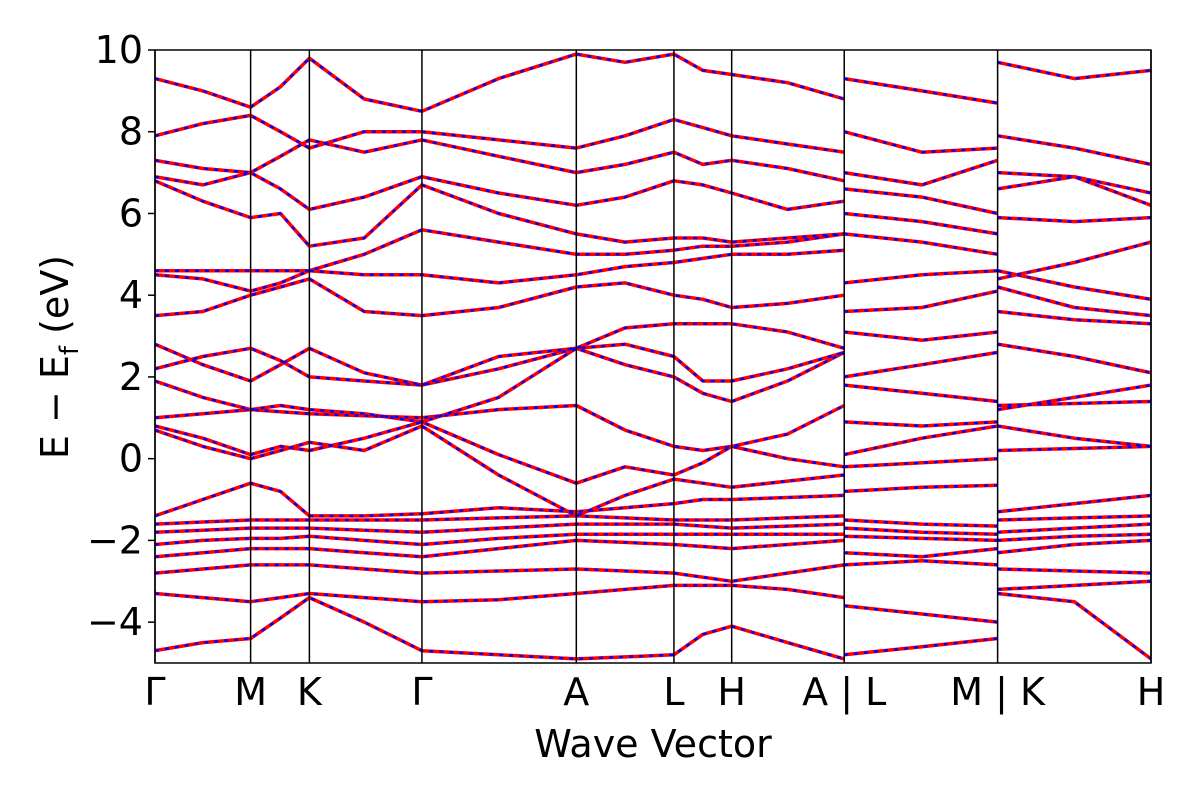 The height and width of the screenshot is (800, 1200). Describe the element at coordinates (998, 692) in the screenshot. I see `x-tick-label: M | K` at that location.